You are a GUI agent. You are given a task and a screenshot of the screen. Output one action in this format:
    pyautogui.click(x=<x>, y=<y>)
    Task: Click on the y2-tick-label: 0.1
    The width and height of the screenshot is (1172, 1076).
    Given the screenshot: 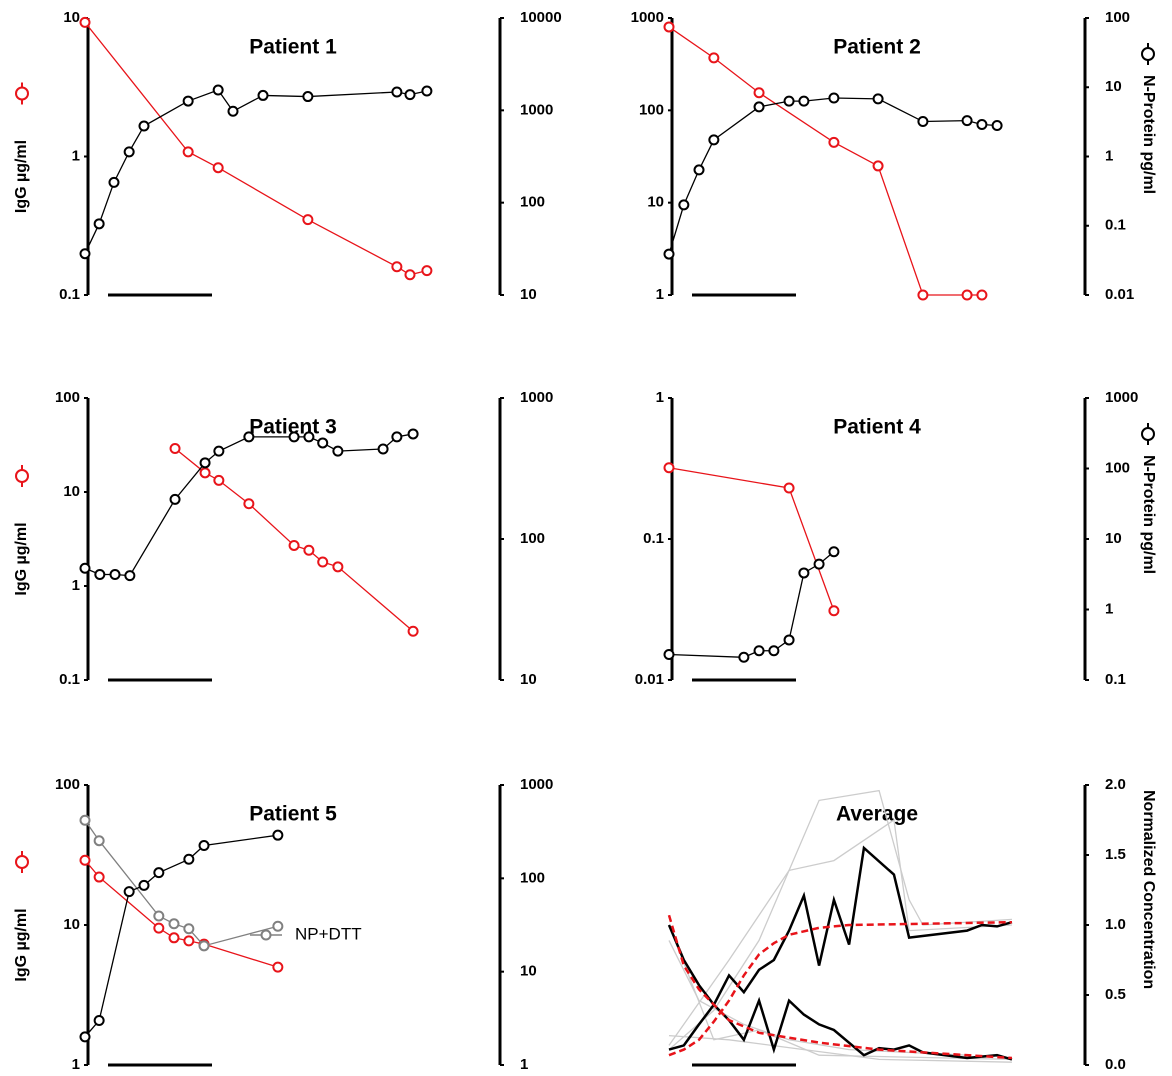 What is the action you would take?
    pyautogui.click(x=1115, y=679)
    